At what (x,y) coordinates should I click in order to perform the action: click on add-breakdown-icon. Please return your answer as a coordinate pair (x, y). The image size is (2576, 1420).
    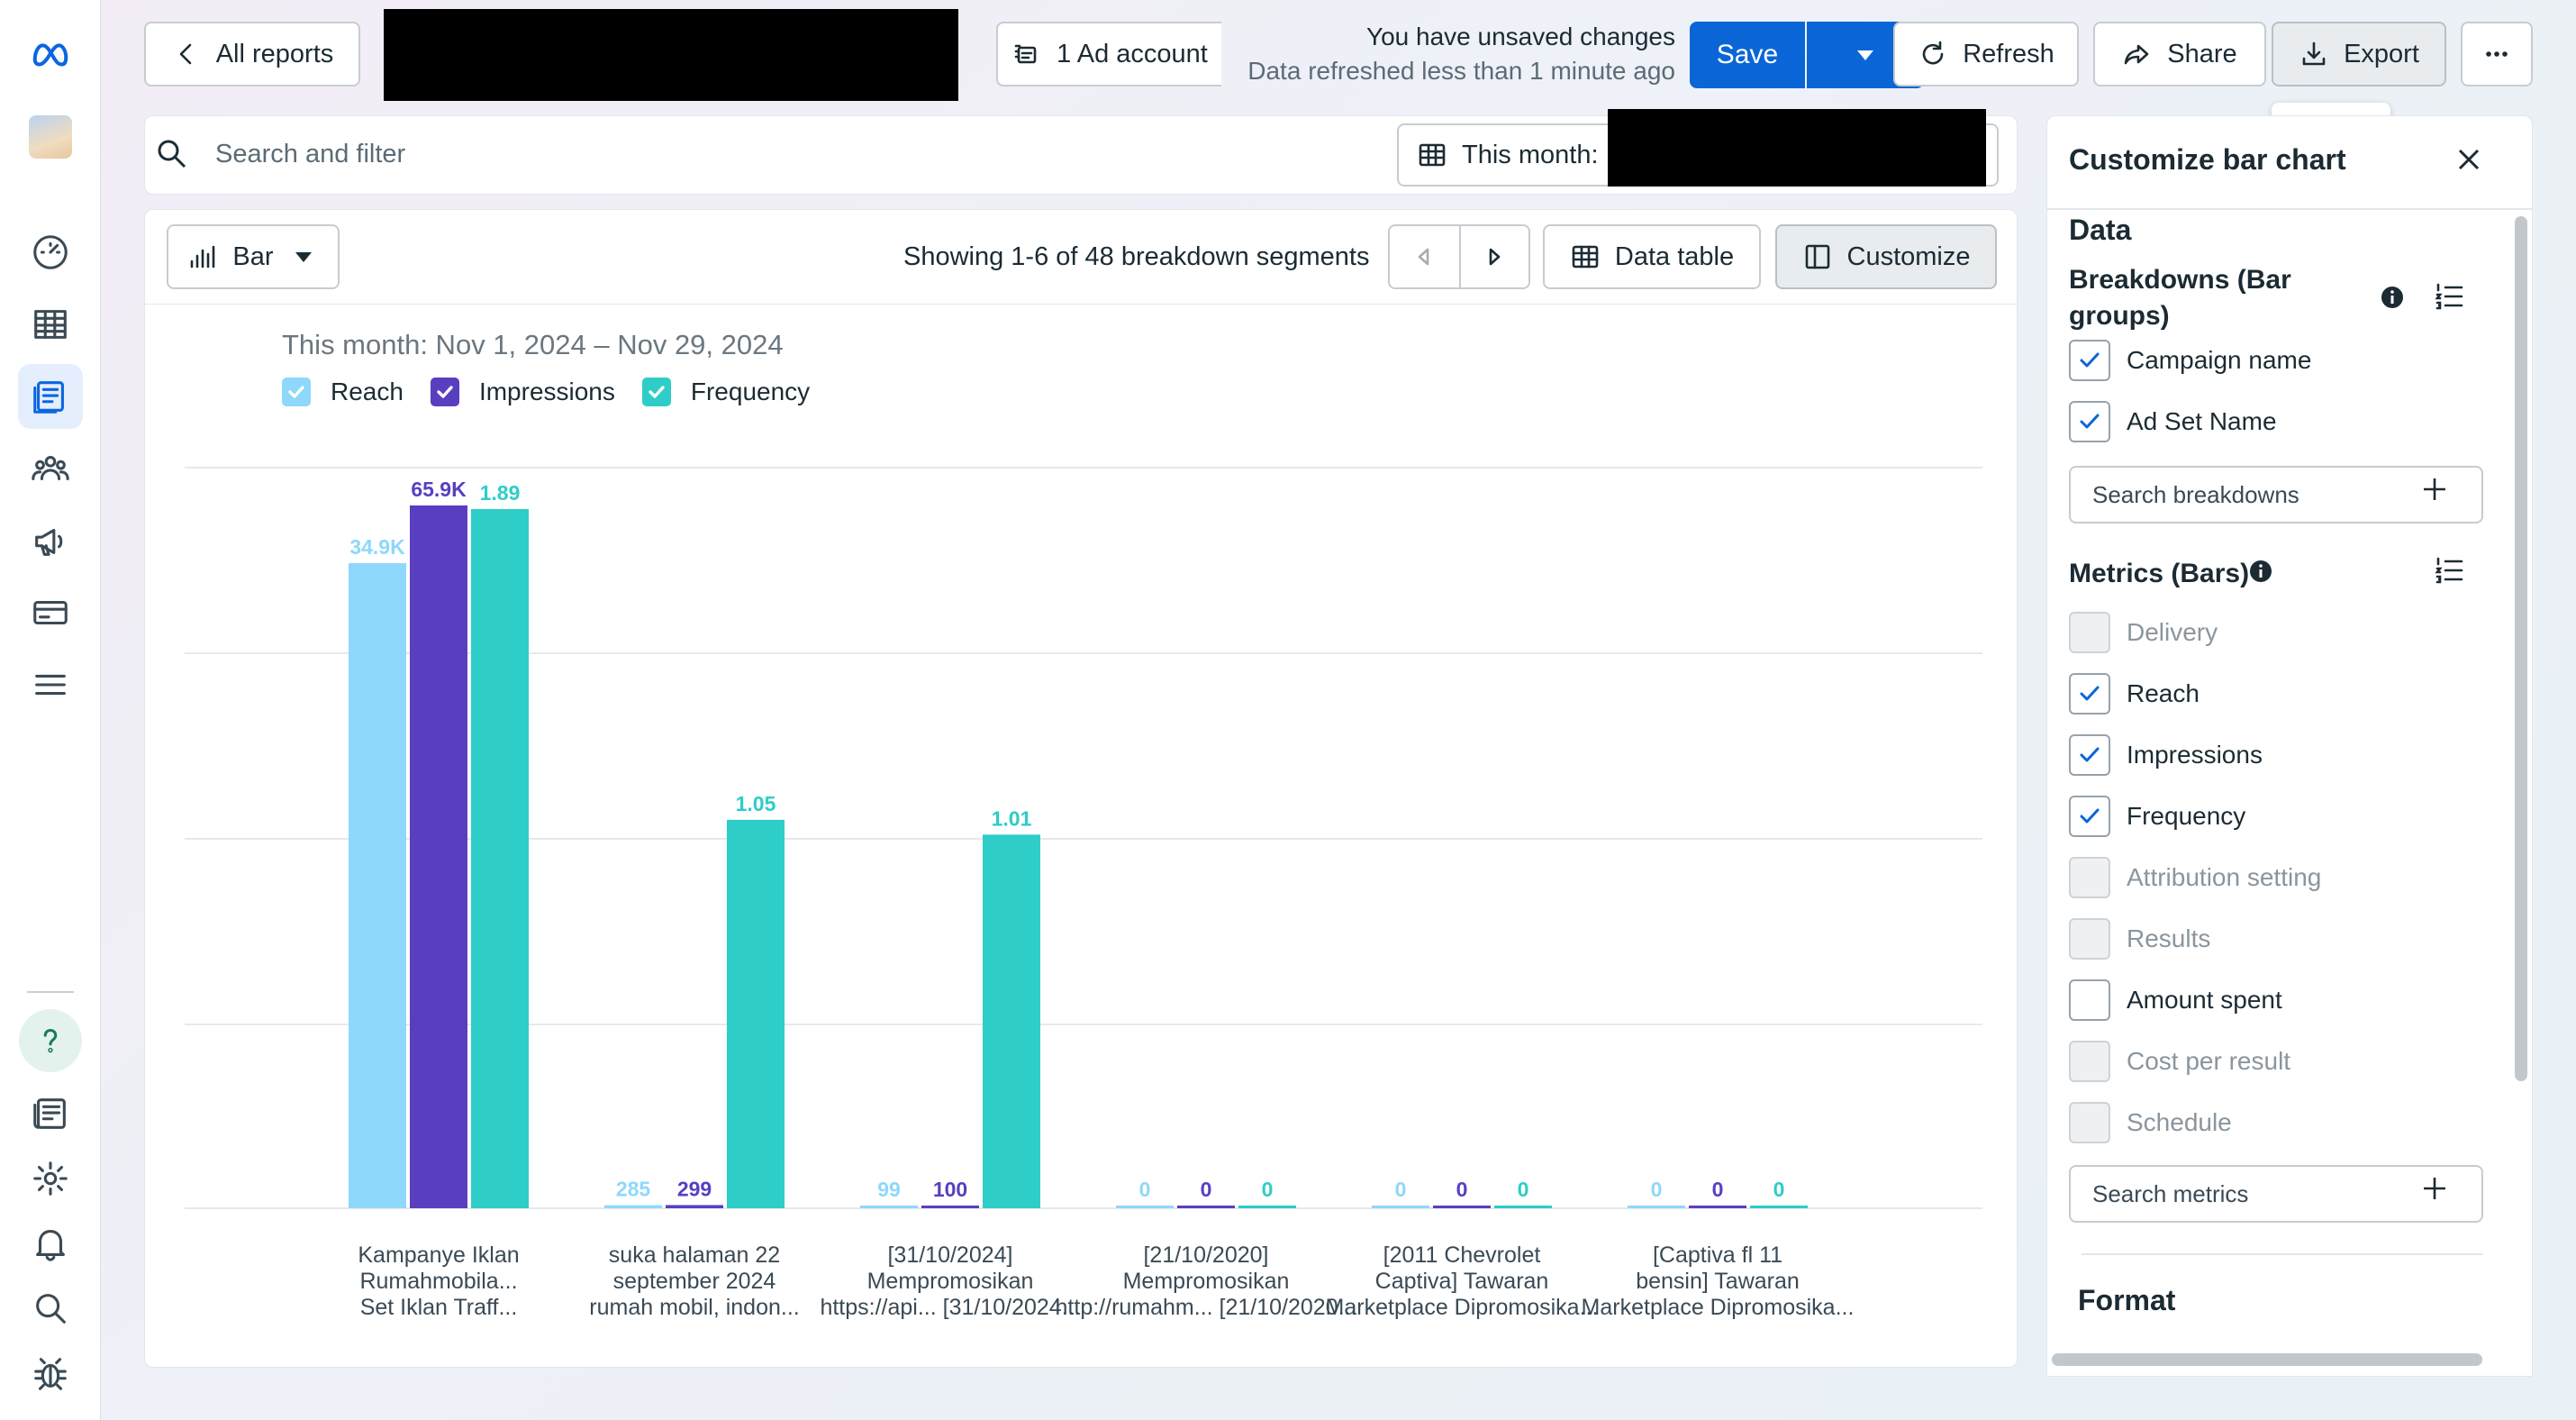
    Looking at the image, I should click on (2440, 495).